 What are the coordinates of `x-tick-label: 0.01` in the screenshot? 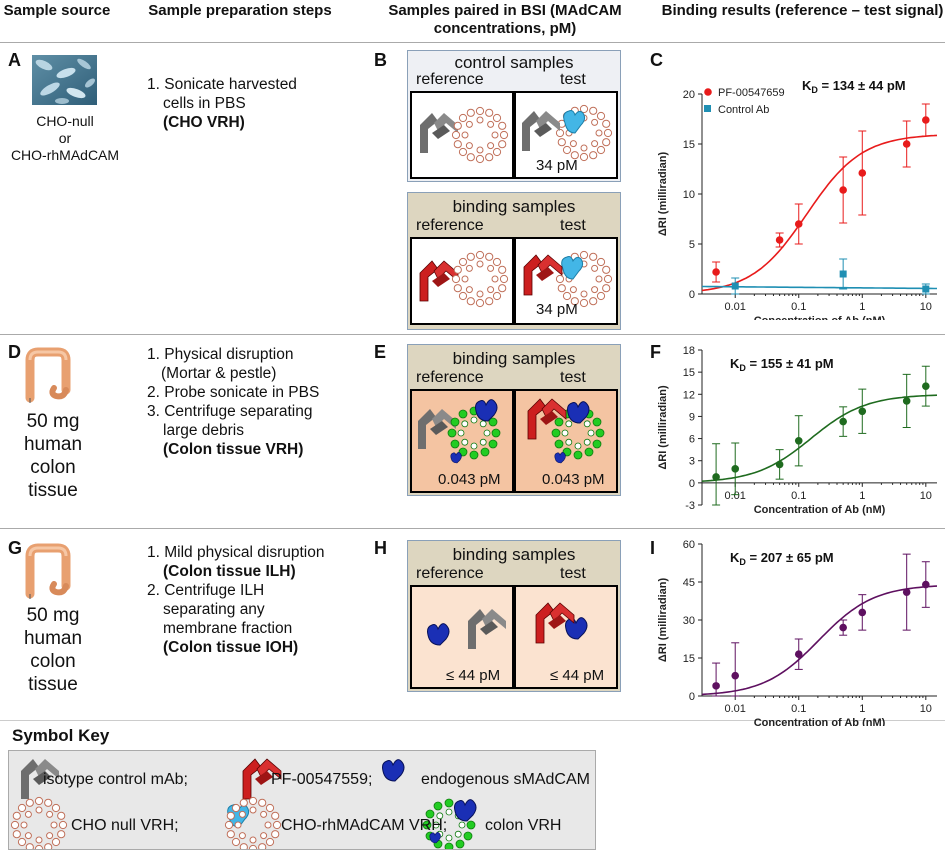 It's located at (735, 496).